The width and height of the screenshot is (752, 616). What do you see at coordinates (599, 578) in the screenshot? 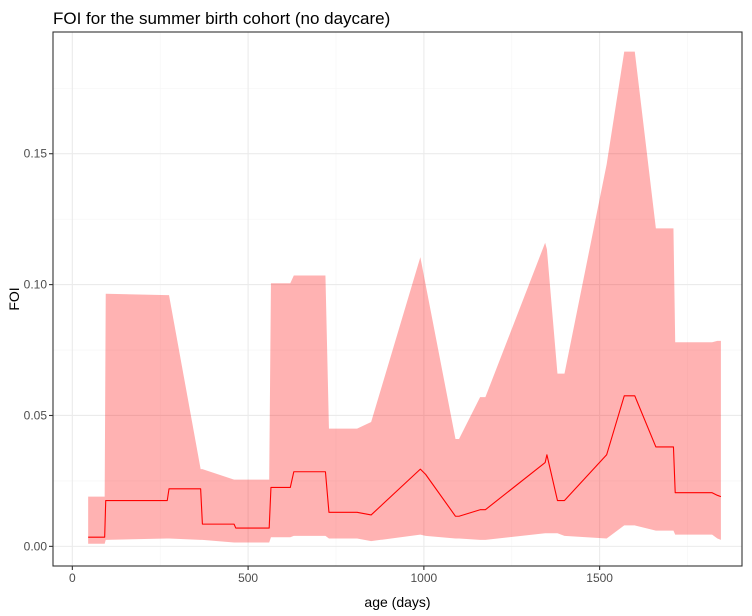
I see `x-tick-label: 1500` at bounding box center [599, 578].